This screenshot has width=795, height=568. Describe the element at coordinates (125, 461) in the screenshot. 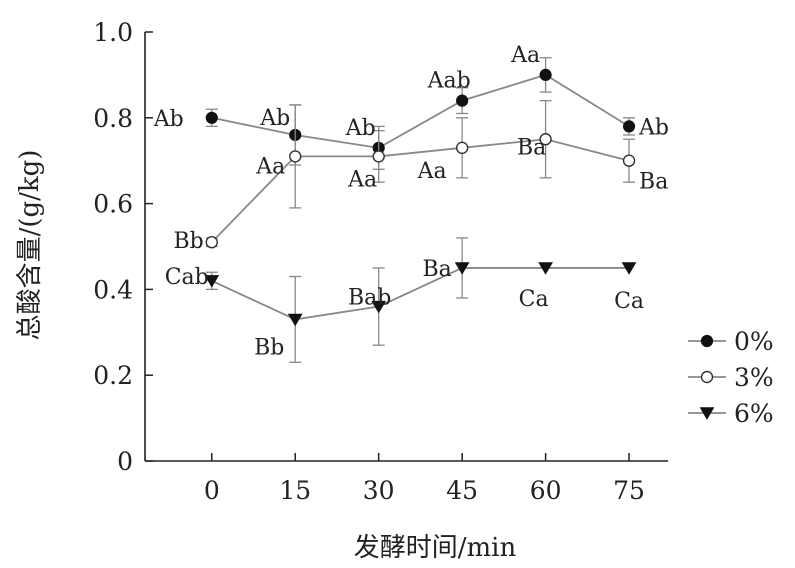

I see `y-tick-label: 0` at that location.